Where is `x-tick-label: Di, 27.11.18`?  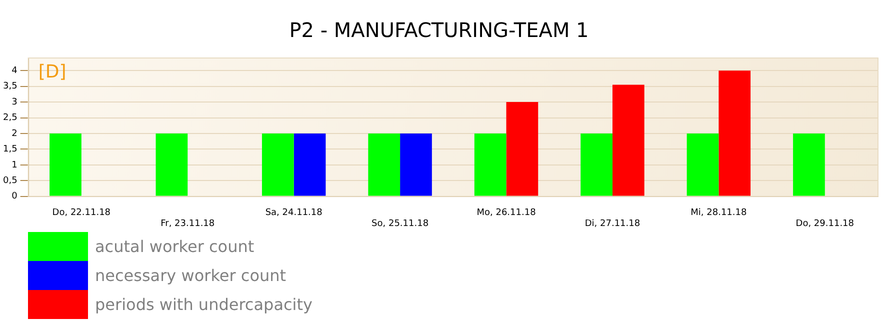
x-tick-label: Di, 27.11.18 is located at coordinates (612, 223).